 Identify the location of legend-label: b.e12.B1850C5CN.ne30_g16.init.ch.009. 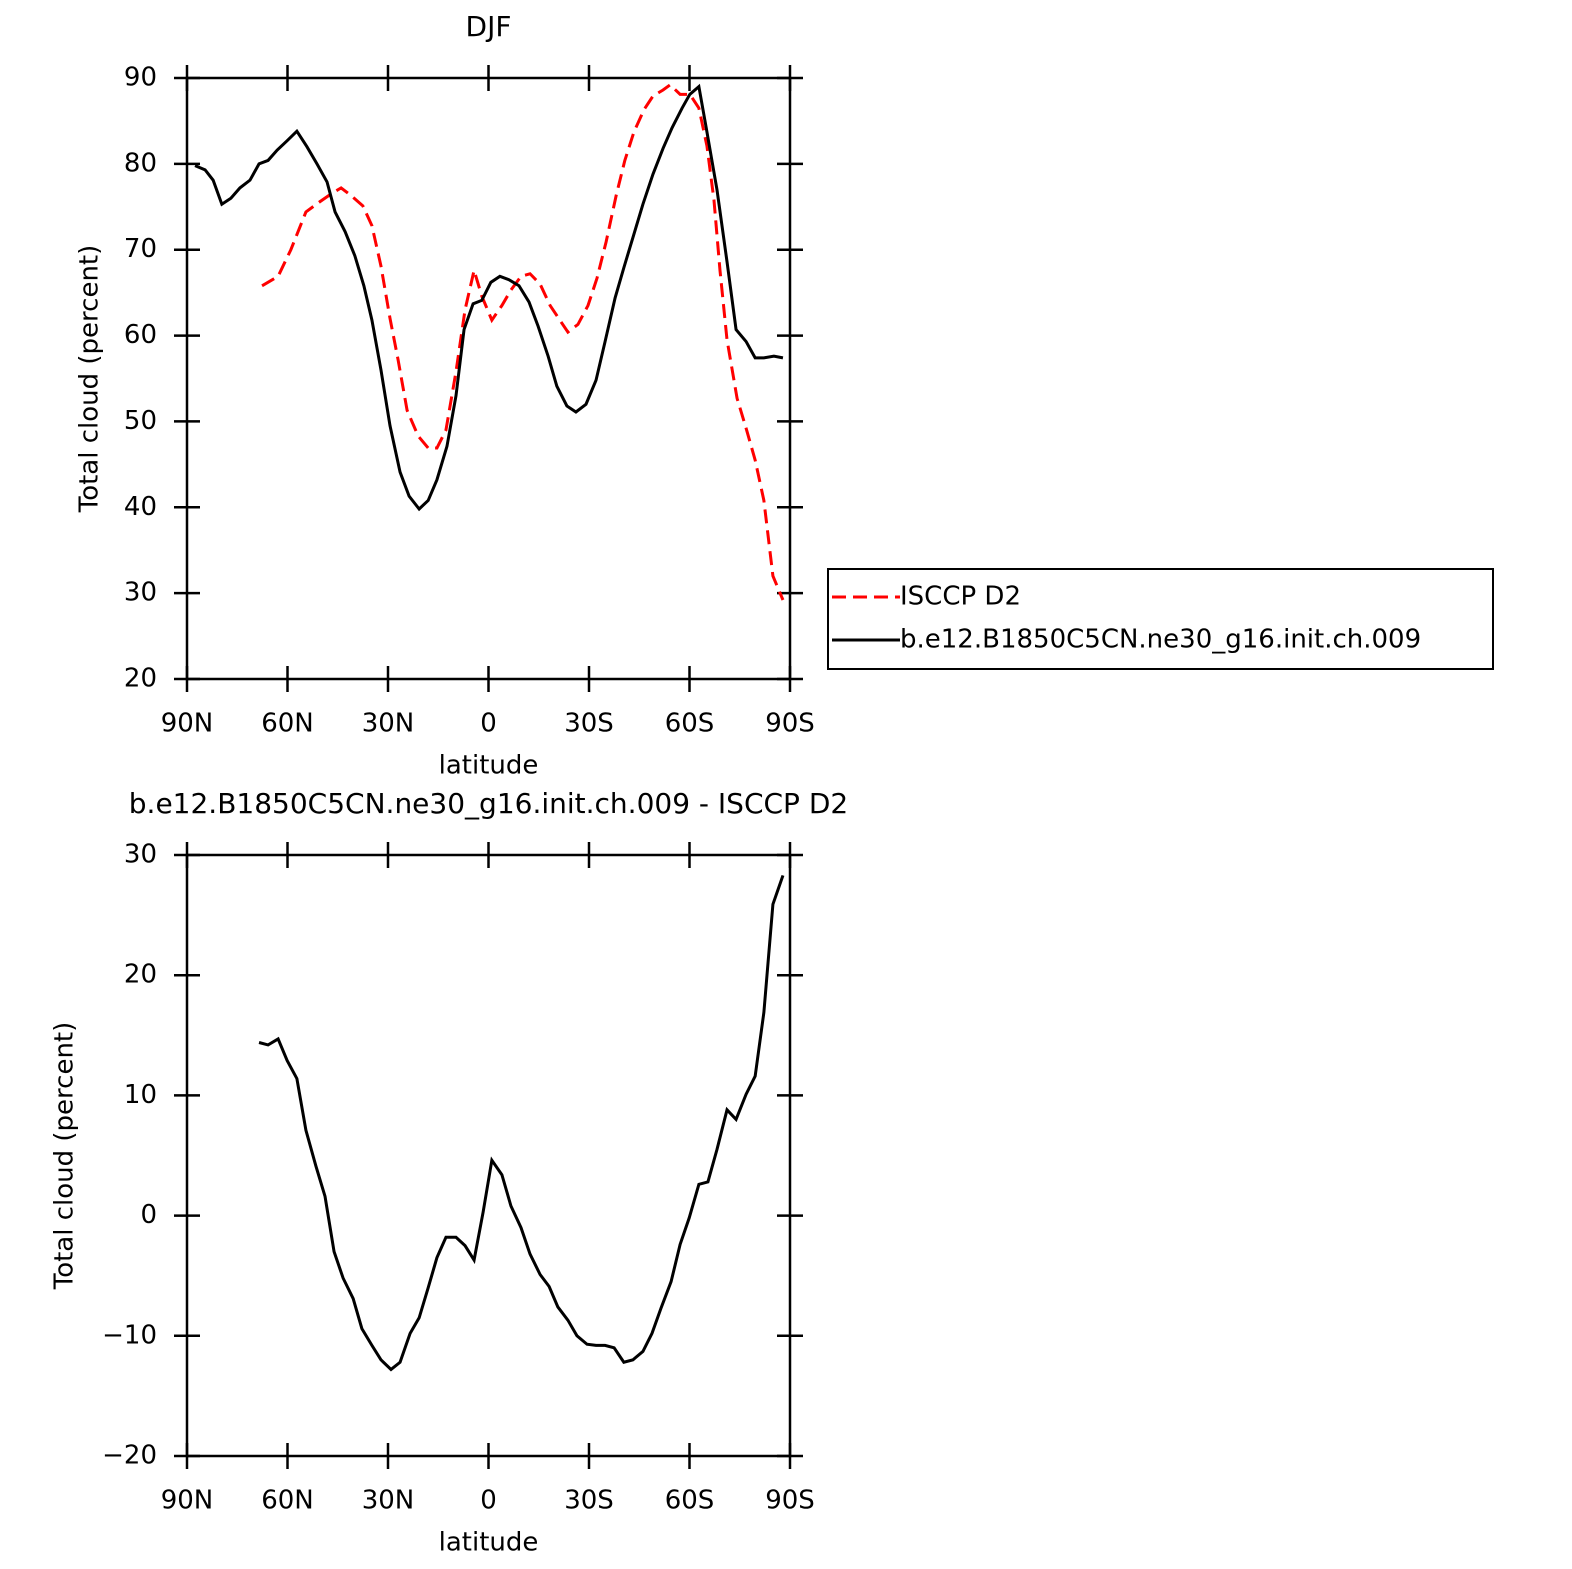
(1160, 640).